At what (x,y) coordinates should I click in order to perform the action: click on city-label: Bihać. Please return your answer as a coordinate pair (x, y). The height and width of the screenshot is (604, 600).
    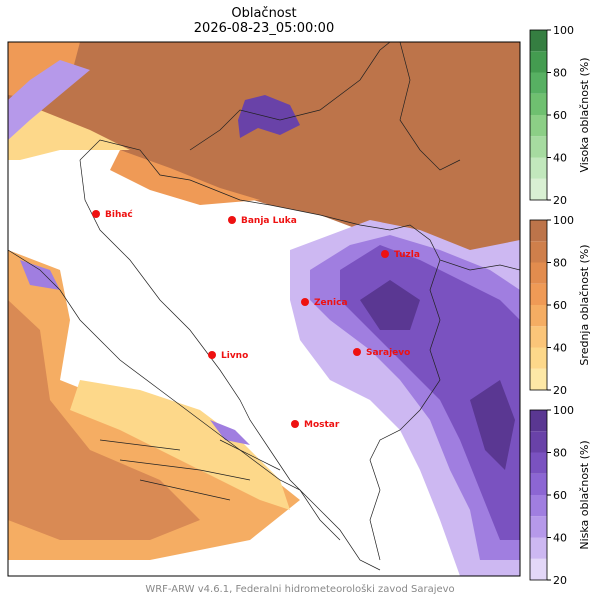
    Looking at the image, I should click on (119, 214).